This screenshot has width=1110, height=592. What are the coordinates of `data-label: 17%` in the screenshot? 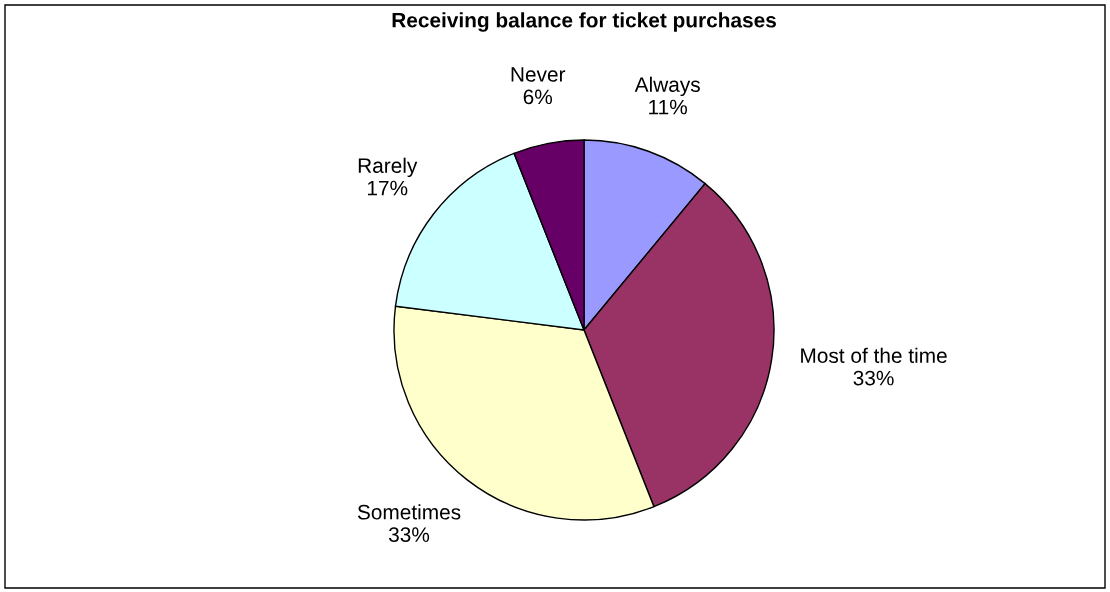 It's located at (387, 188).